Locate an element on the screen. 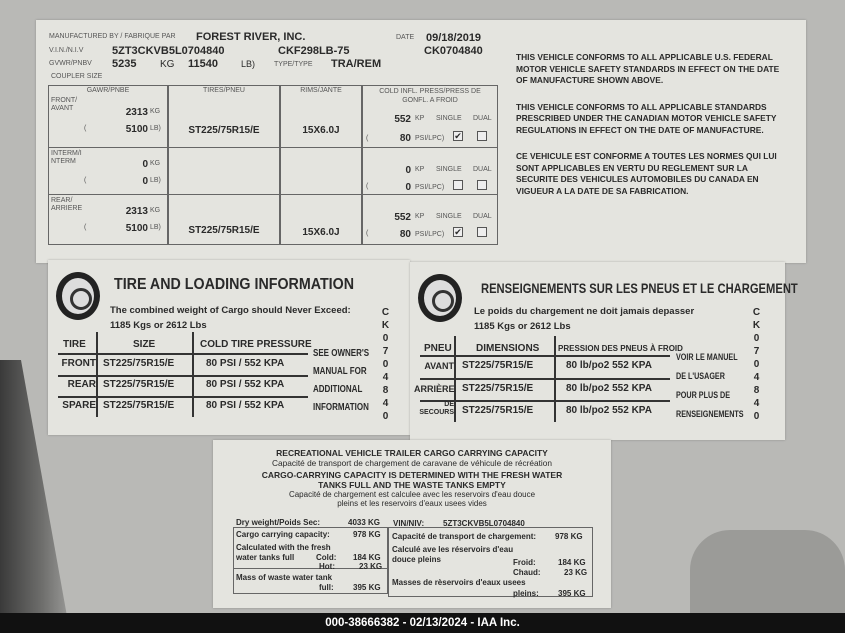  waste-label2: full: is located at coordinates (326, 587).